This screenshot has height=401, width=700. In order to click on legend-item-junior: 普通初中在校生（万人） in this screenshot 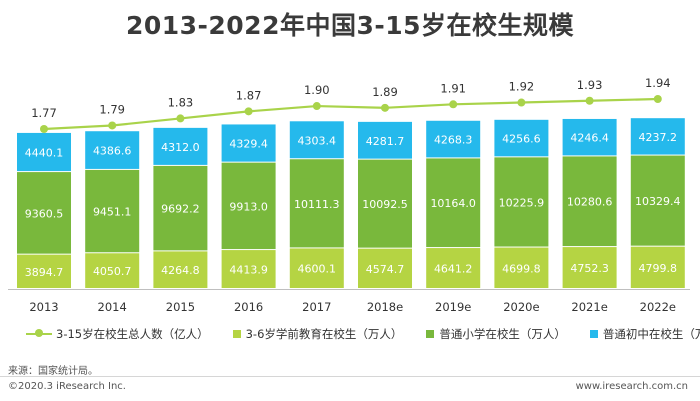, I will do `click(644, 334)`.